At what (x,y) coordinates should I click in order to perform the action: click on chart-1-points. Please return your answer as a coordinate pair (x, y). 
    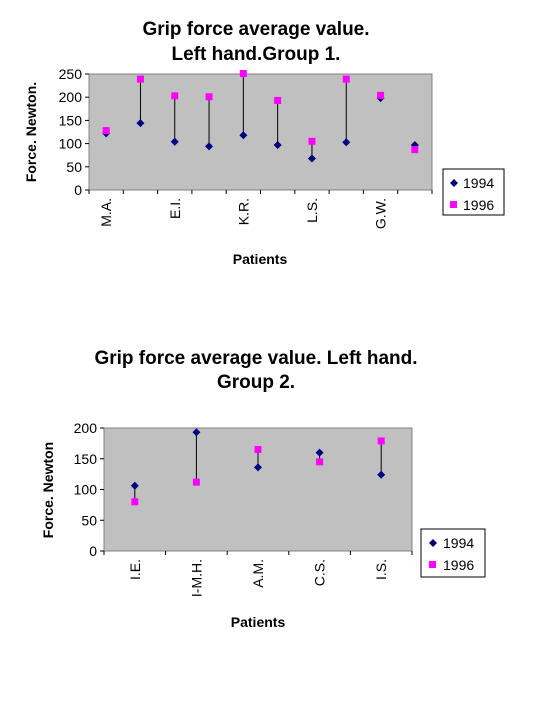
    Looking at the image, I should click on (260, 116).